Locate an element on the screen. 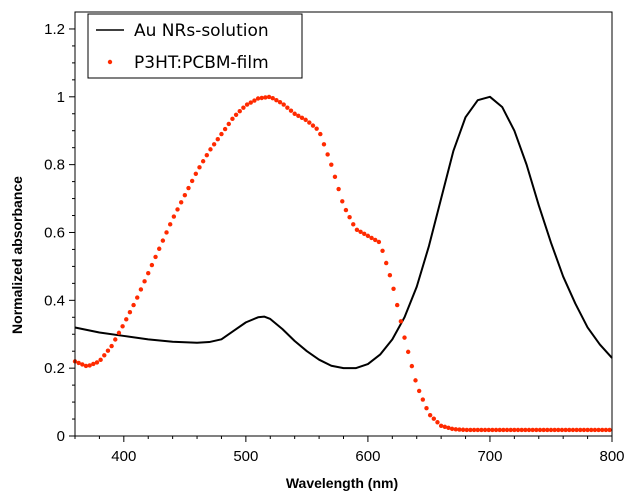 The width and height of the screenshot is (628, 495). x-tick-label: 400 is located at coordinates (123, 456).